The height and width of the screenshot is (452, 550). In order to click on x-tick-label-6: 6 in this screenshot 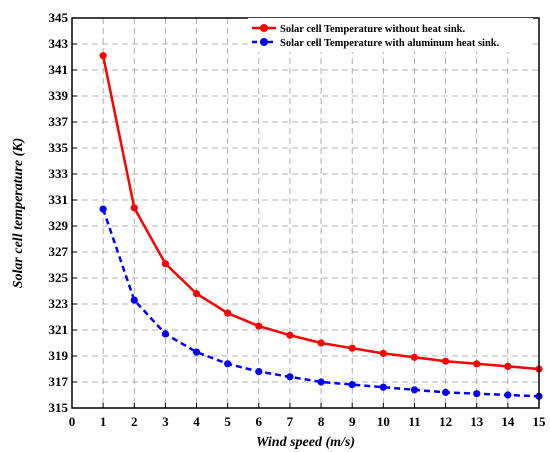, I will do `click(259, 421)`.